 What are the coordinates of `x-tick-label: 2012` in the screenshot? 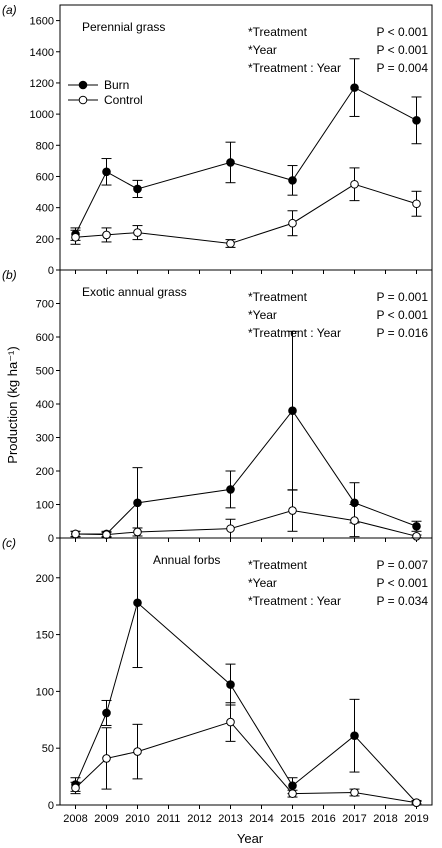 It's located at (199, 819).